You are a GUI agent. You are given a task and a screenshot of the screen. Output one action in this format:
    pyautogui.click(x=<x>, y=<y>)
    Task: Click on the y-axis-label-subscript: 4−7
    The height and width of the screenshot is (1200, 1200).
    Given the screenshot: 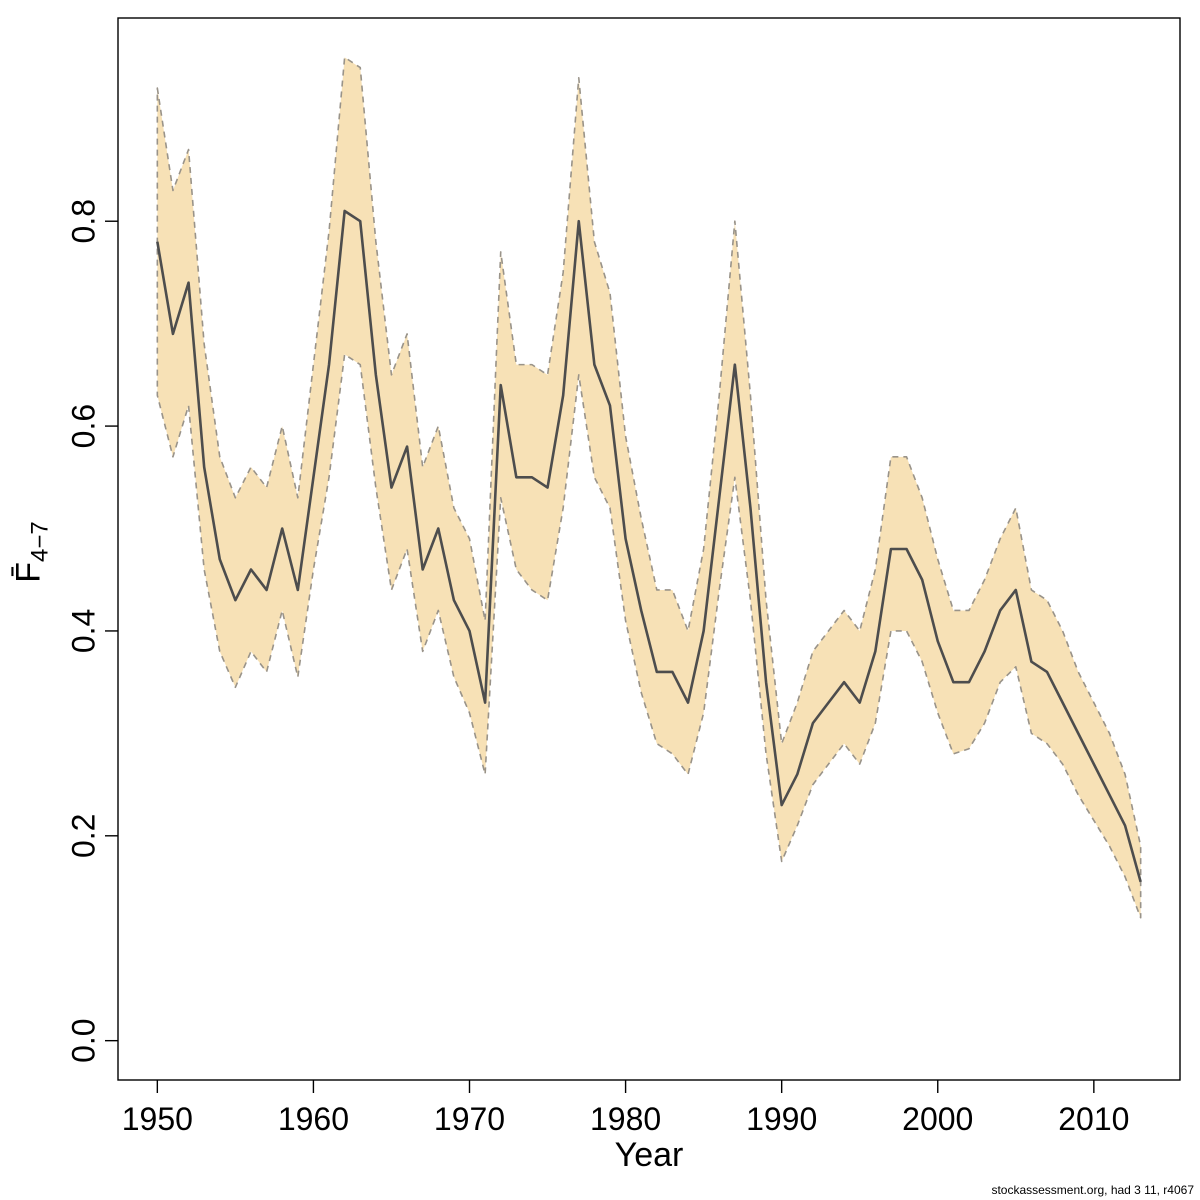 What is the action you would take?
    pyautogui.click(x=40, y=541)
    